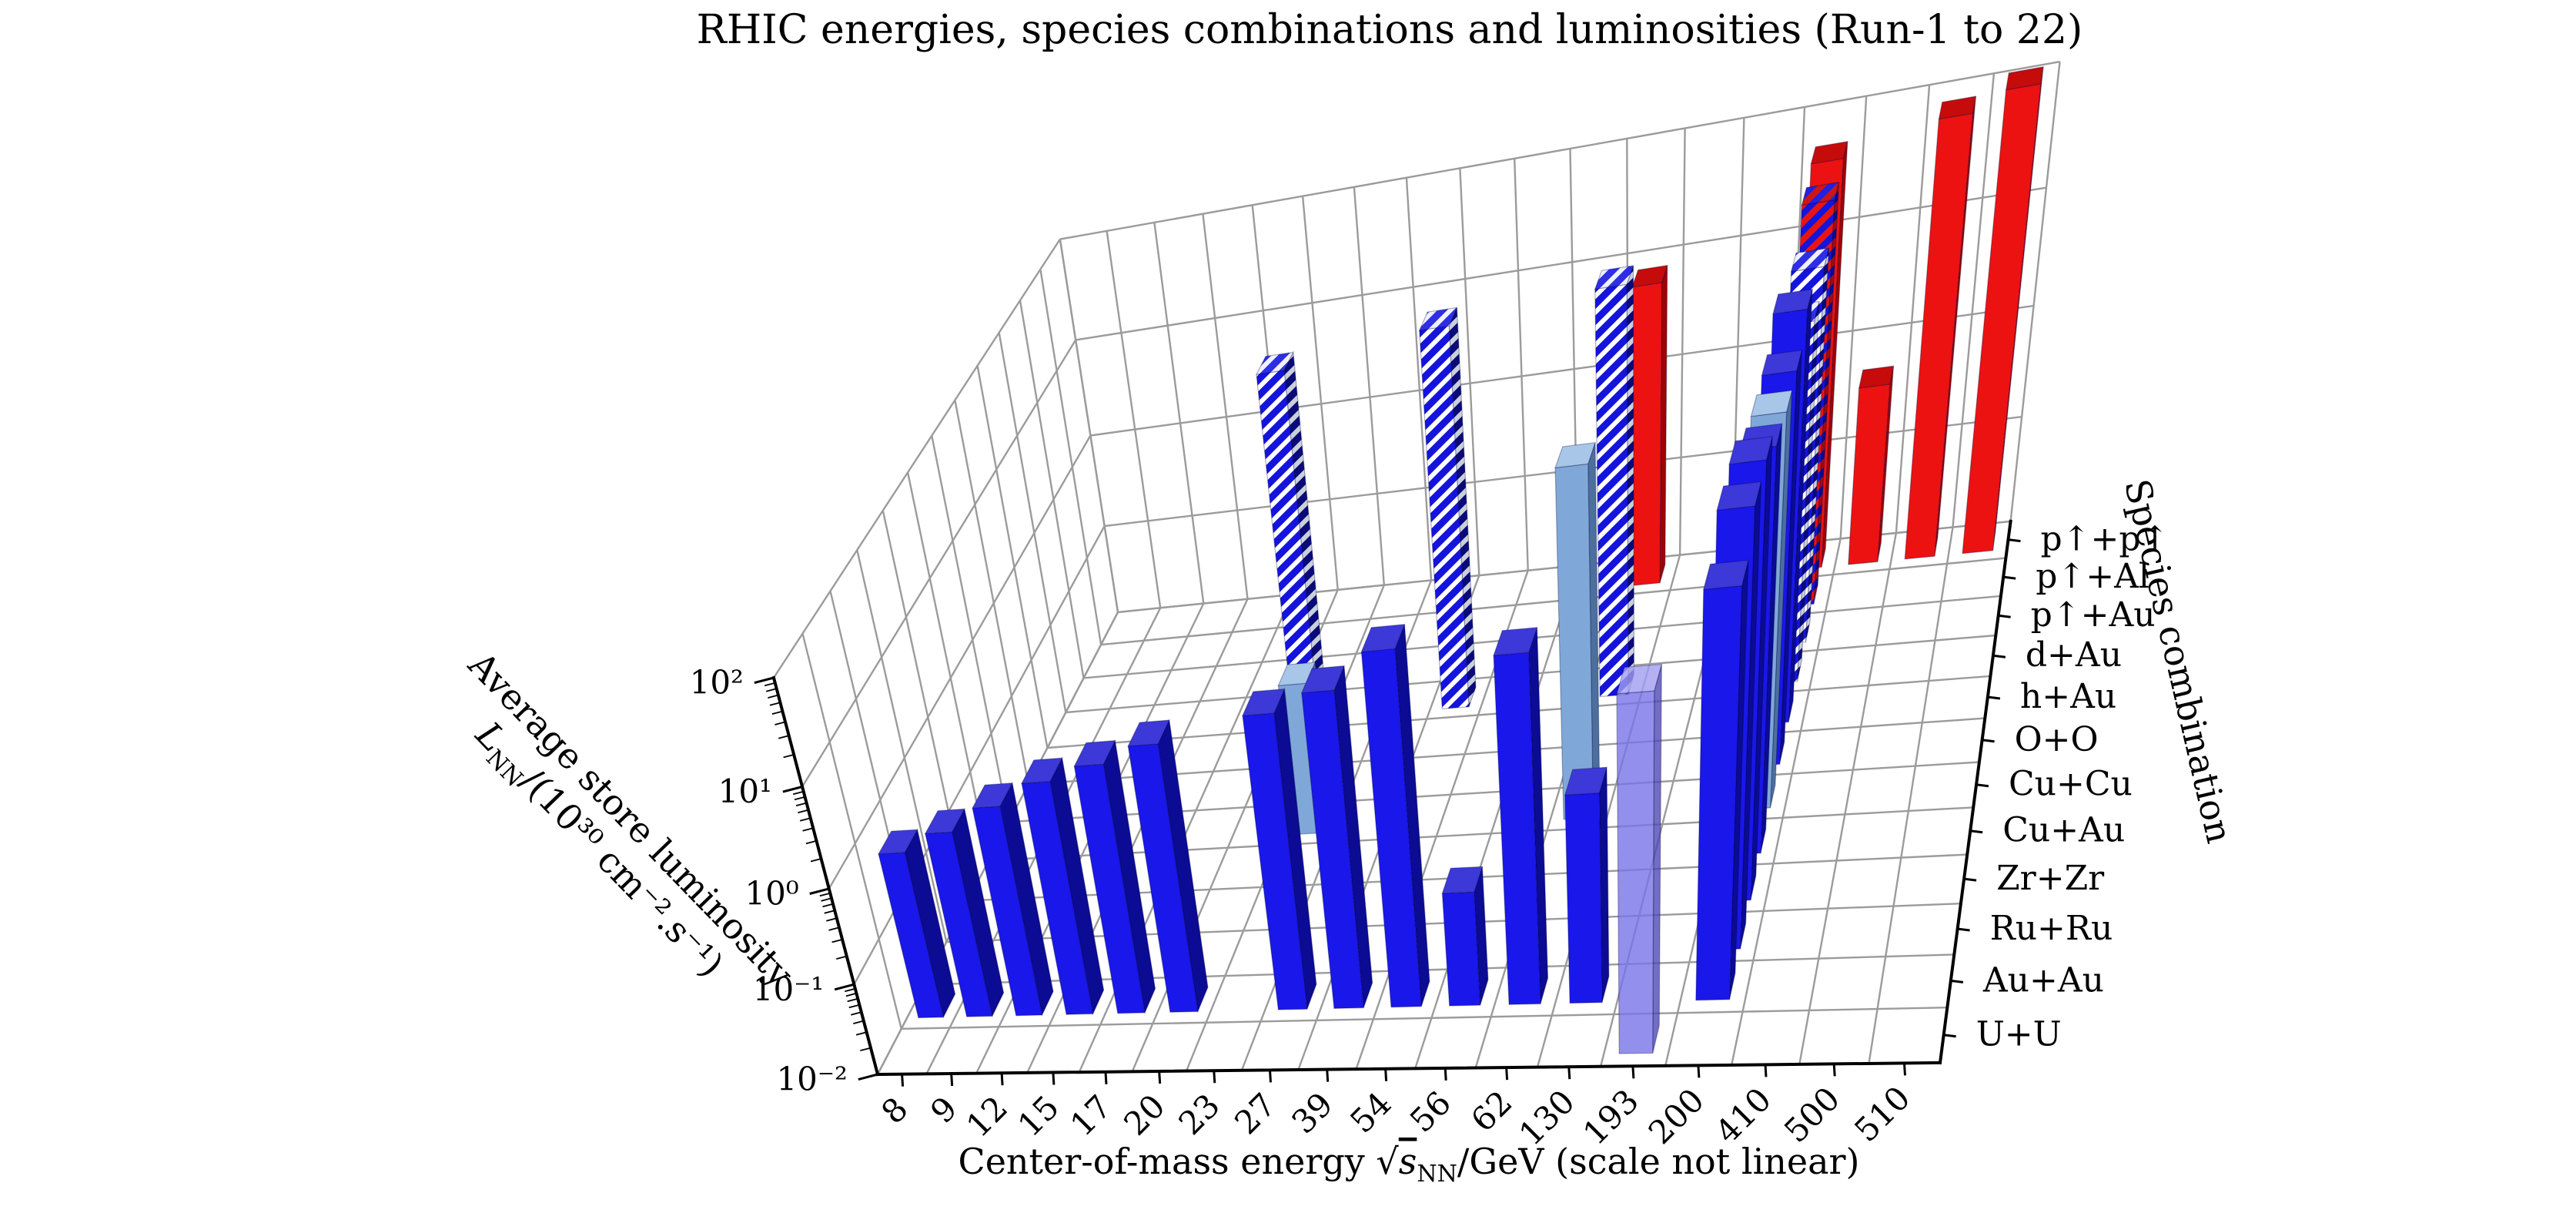 This screenshot has width=2576, height=1213. What do you see at coordinates (1336, 837) in the screenshot?
I see `bar-Au+Au-39` at bounding box center [1336, 837].